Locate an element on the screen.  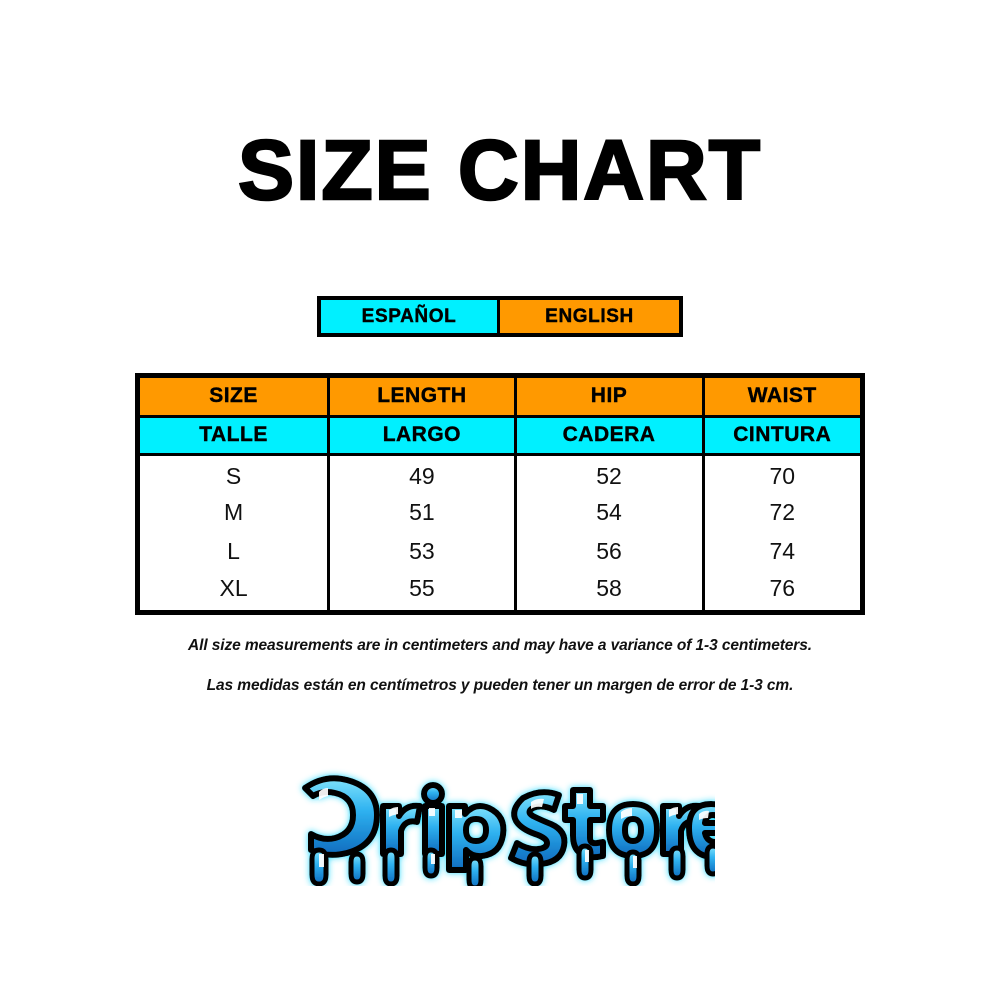
cell-waist: 76 is located at coordinates (781, 590).